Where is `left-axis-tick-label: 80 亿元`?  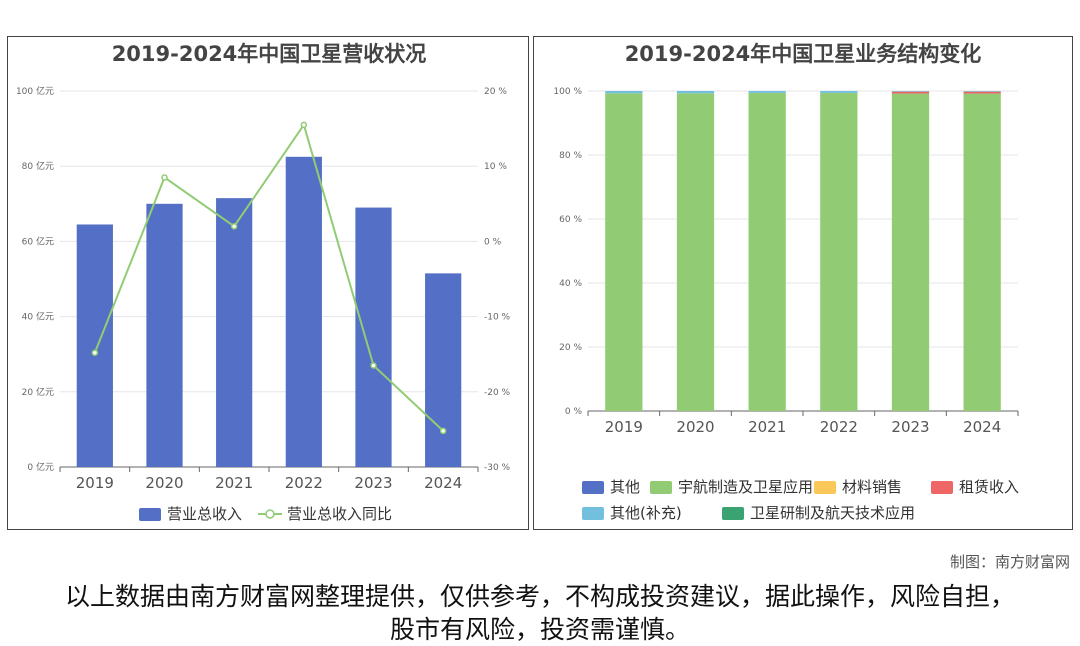
left-axis-tick-label: 80 亿元 is located at coordinates (38, 166).